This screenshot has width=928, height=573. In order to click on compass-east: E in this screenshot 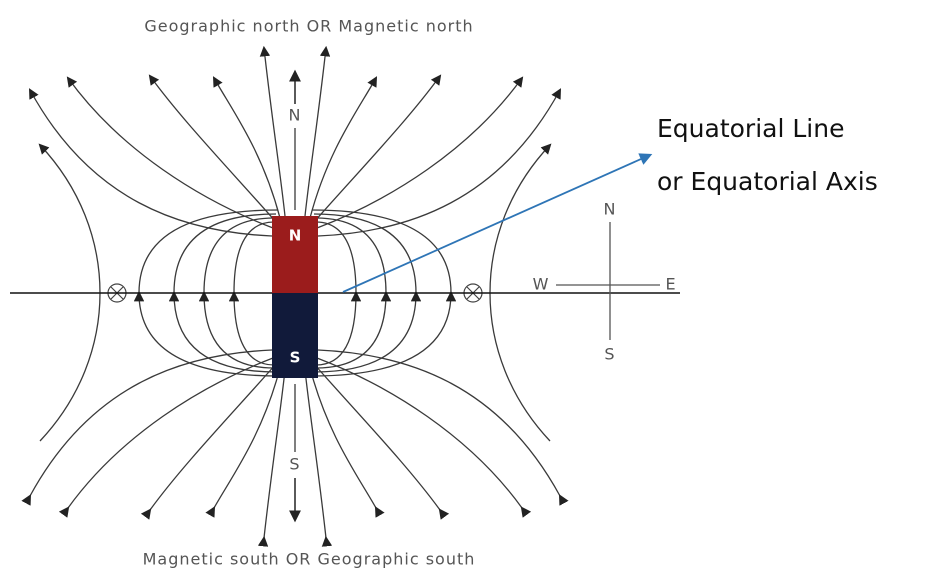, I will do `click(670, 284)`.